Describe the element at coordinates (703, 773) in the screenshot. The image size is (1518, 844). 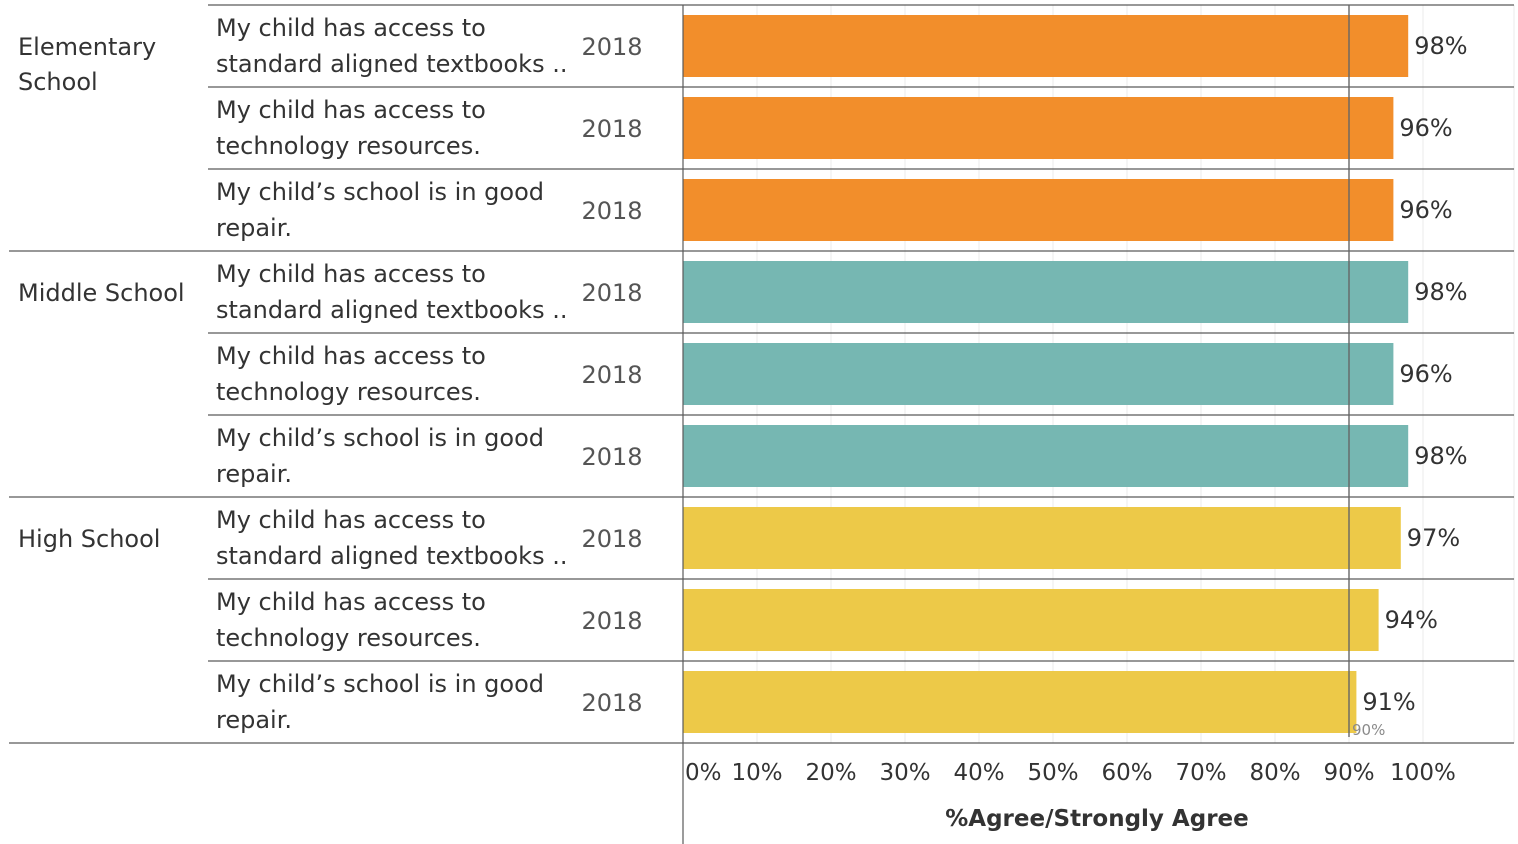
I see `x-tick-label: 0%` at that location.